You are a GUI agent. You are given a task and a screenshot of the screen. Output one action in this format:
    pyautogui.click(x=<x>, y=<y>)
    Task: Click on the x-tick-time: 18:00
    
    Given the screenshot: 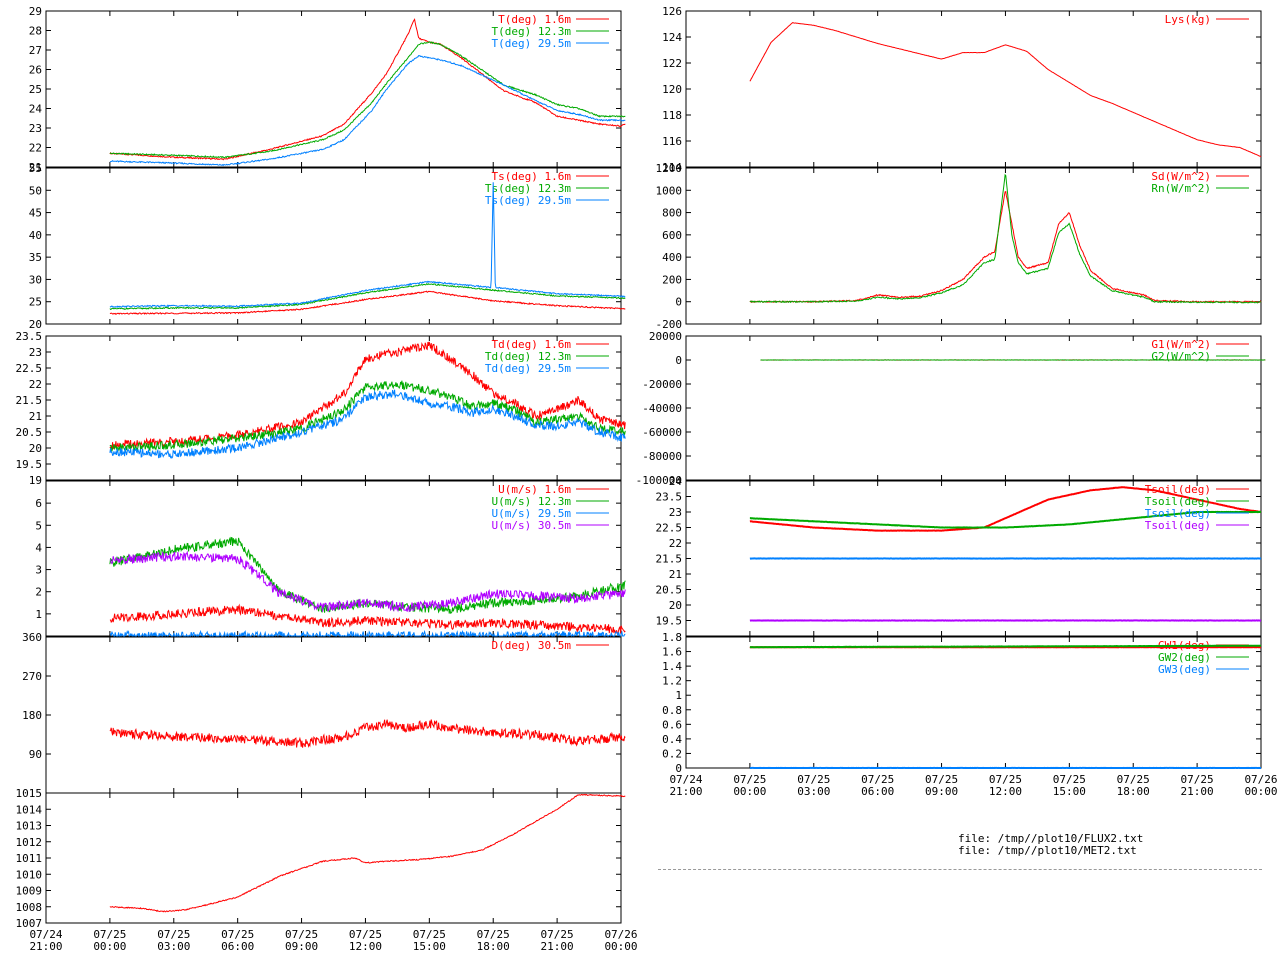 What is the action you would take?
    pyautogui.click(x=493, y=946)
    